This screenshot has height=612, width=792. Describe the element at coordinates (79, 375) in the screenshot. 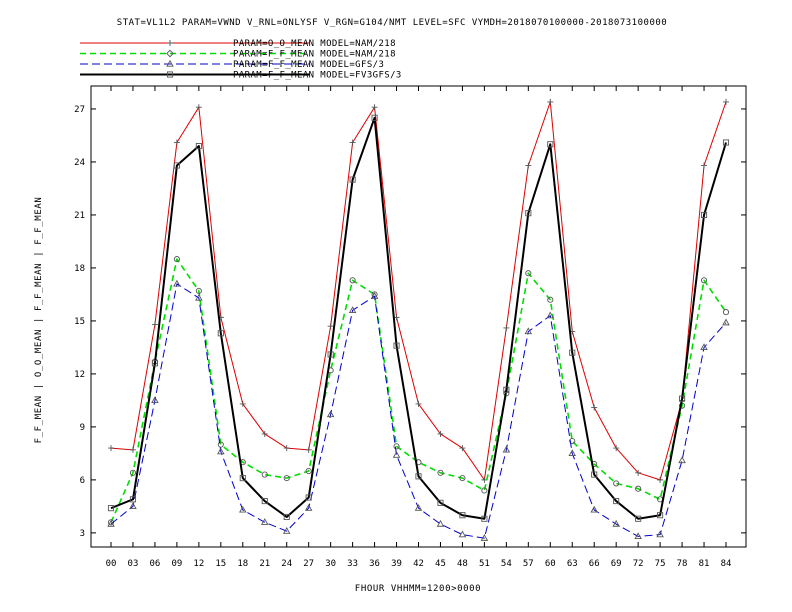

I see `y-tick-label: 12` at that location.